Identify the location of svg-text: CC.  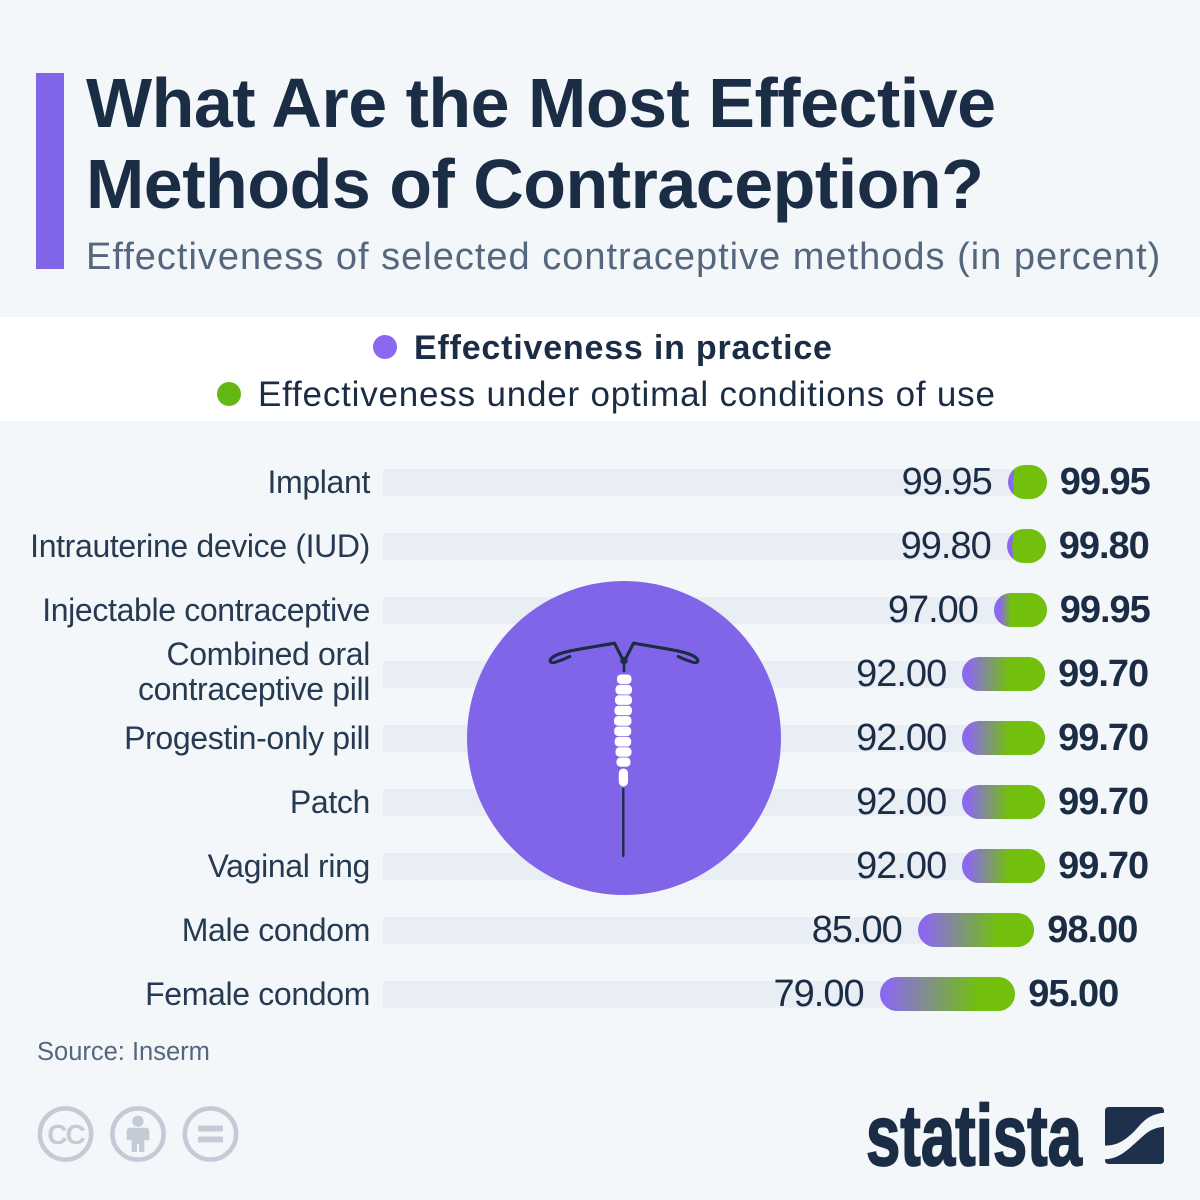
(66, 1134).